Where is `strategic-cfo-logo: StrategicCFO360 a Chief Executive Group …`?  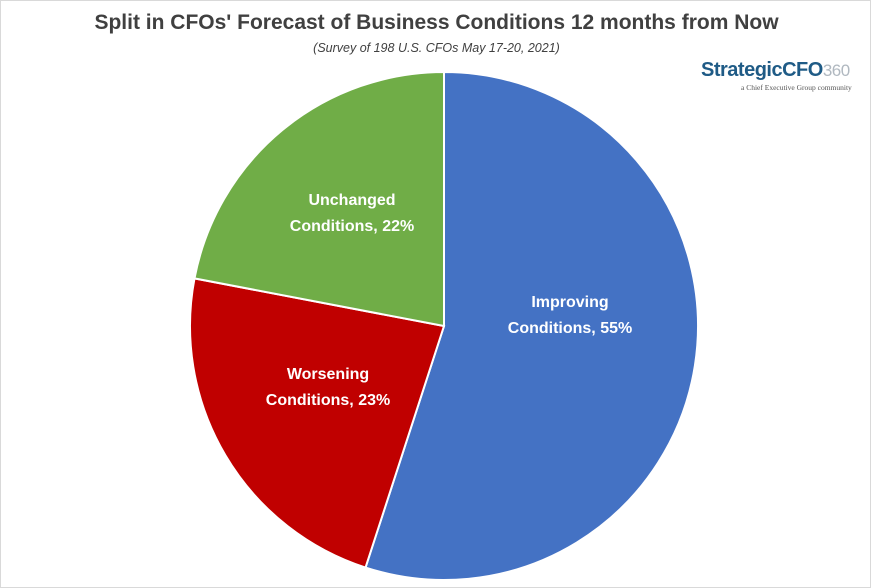 strategic-cfo-logo: StrategicCFO360 a Chief Executive Group … is located at coordinates (786, 79).